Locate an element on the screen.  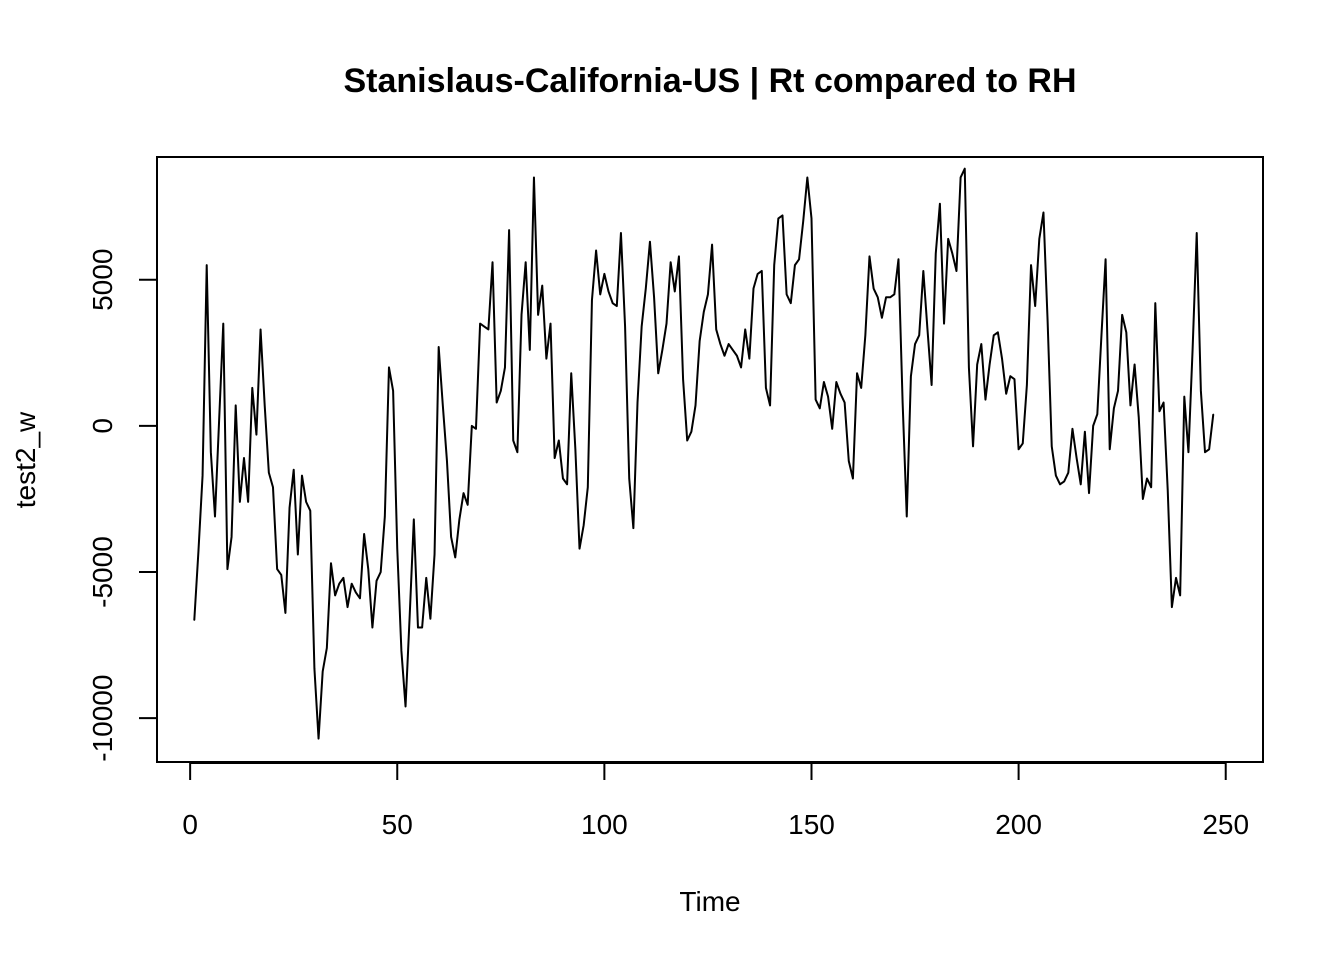
y-axis-label: test2_w is located at coordinates (25, 459).